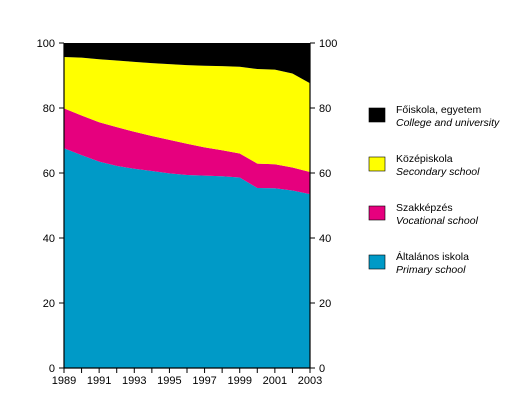 The width and height of the screenshot is (525, 412). Describe the element at coordinates (325, 109) in the screenshot. I see `y-tick-label-right: 80` at that location.